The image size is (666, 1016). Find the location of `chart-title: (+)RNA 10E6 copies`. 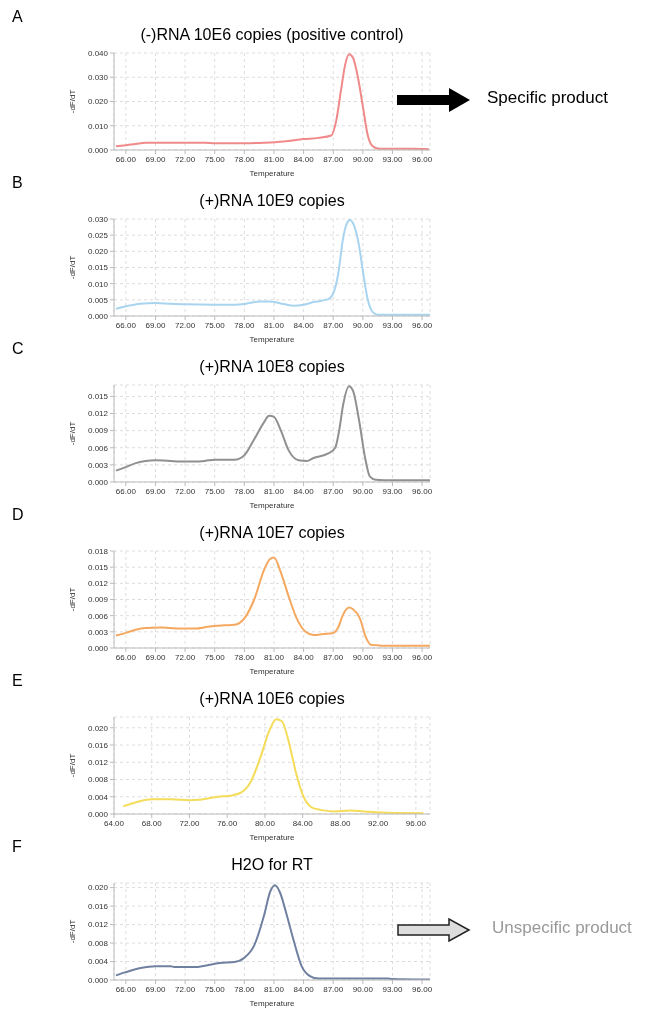

chart-title: (+)RNA 10E6 copies is located at coordinates (272, 699).